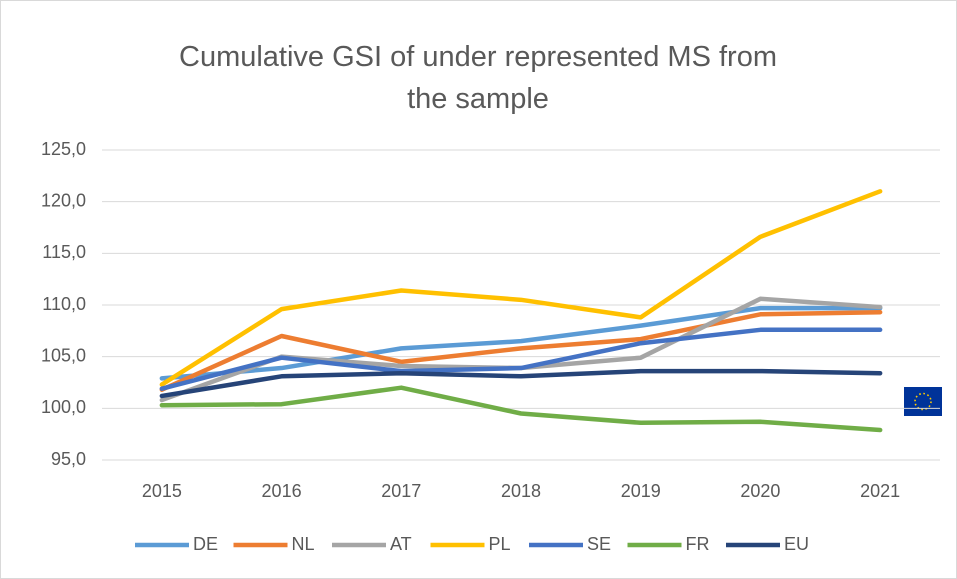 The image size is (957, 579). What do you see at coordinates (64, 304) in the screenshot?
I see `y-tick-label: 110,0` at bounding box center [64, 304].